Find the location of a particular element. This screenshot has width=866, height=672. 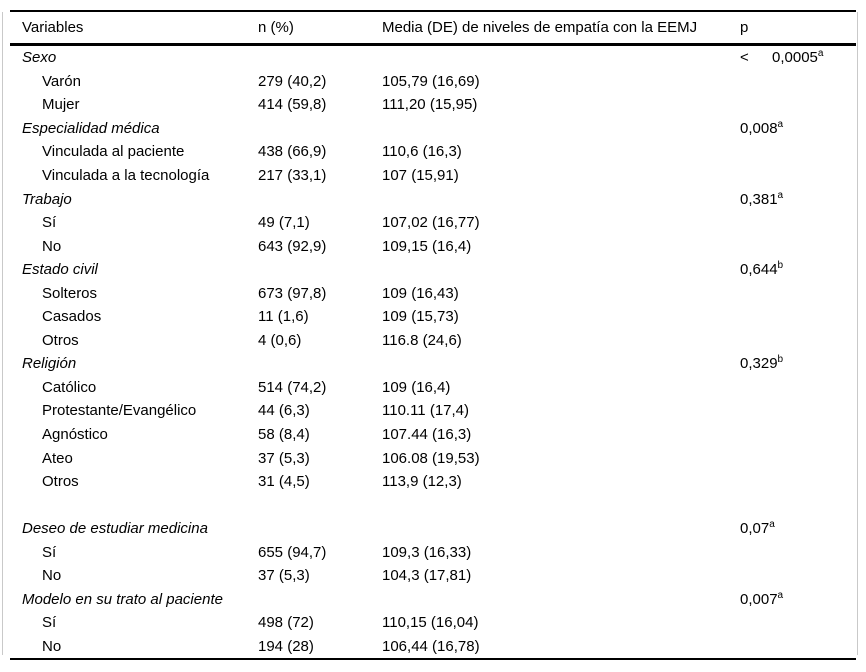

row-label: Agnóstico is located at coordinates (75, 435).